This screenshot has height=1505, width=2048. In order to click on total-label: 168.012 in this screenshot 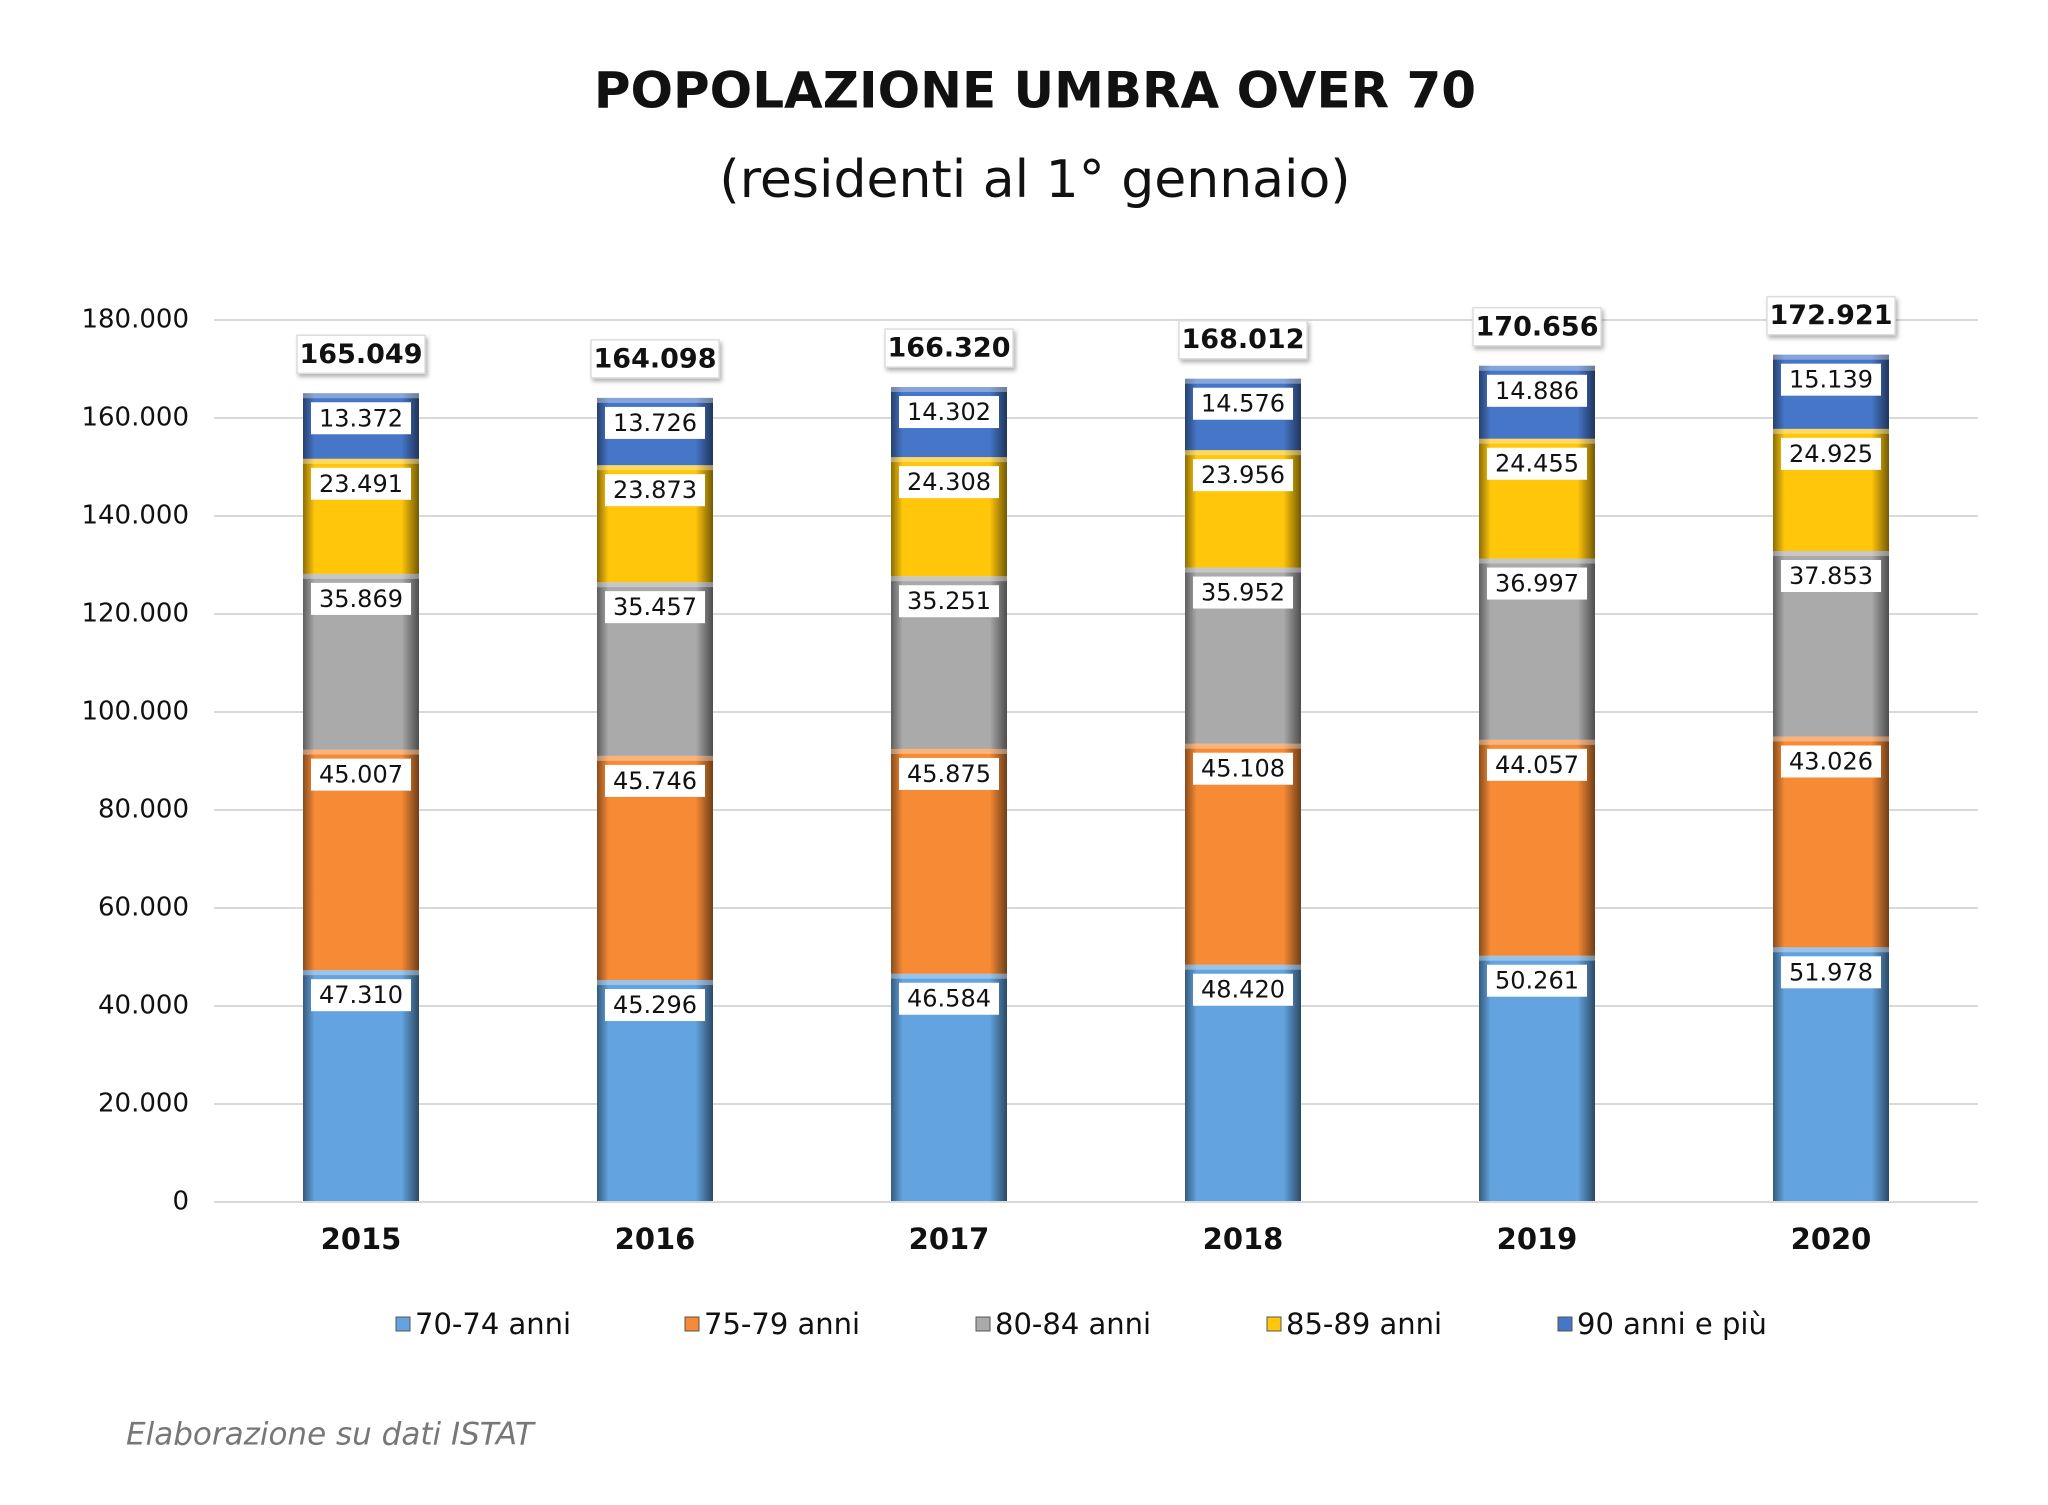, I will do `click(1243, 339)`.